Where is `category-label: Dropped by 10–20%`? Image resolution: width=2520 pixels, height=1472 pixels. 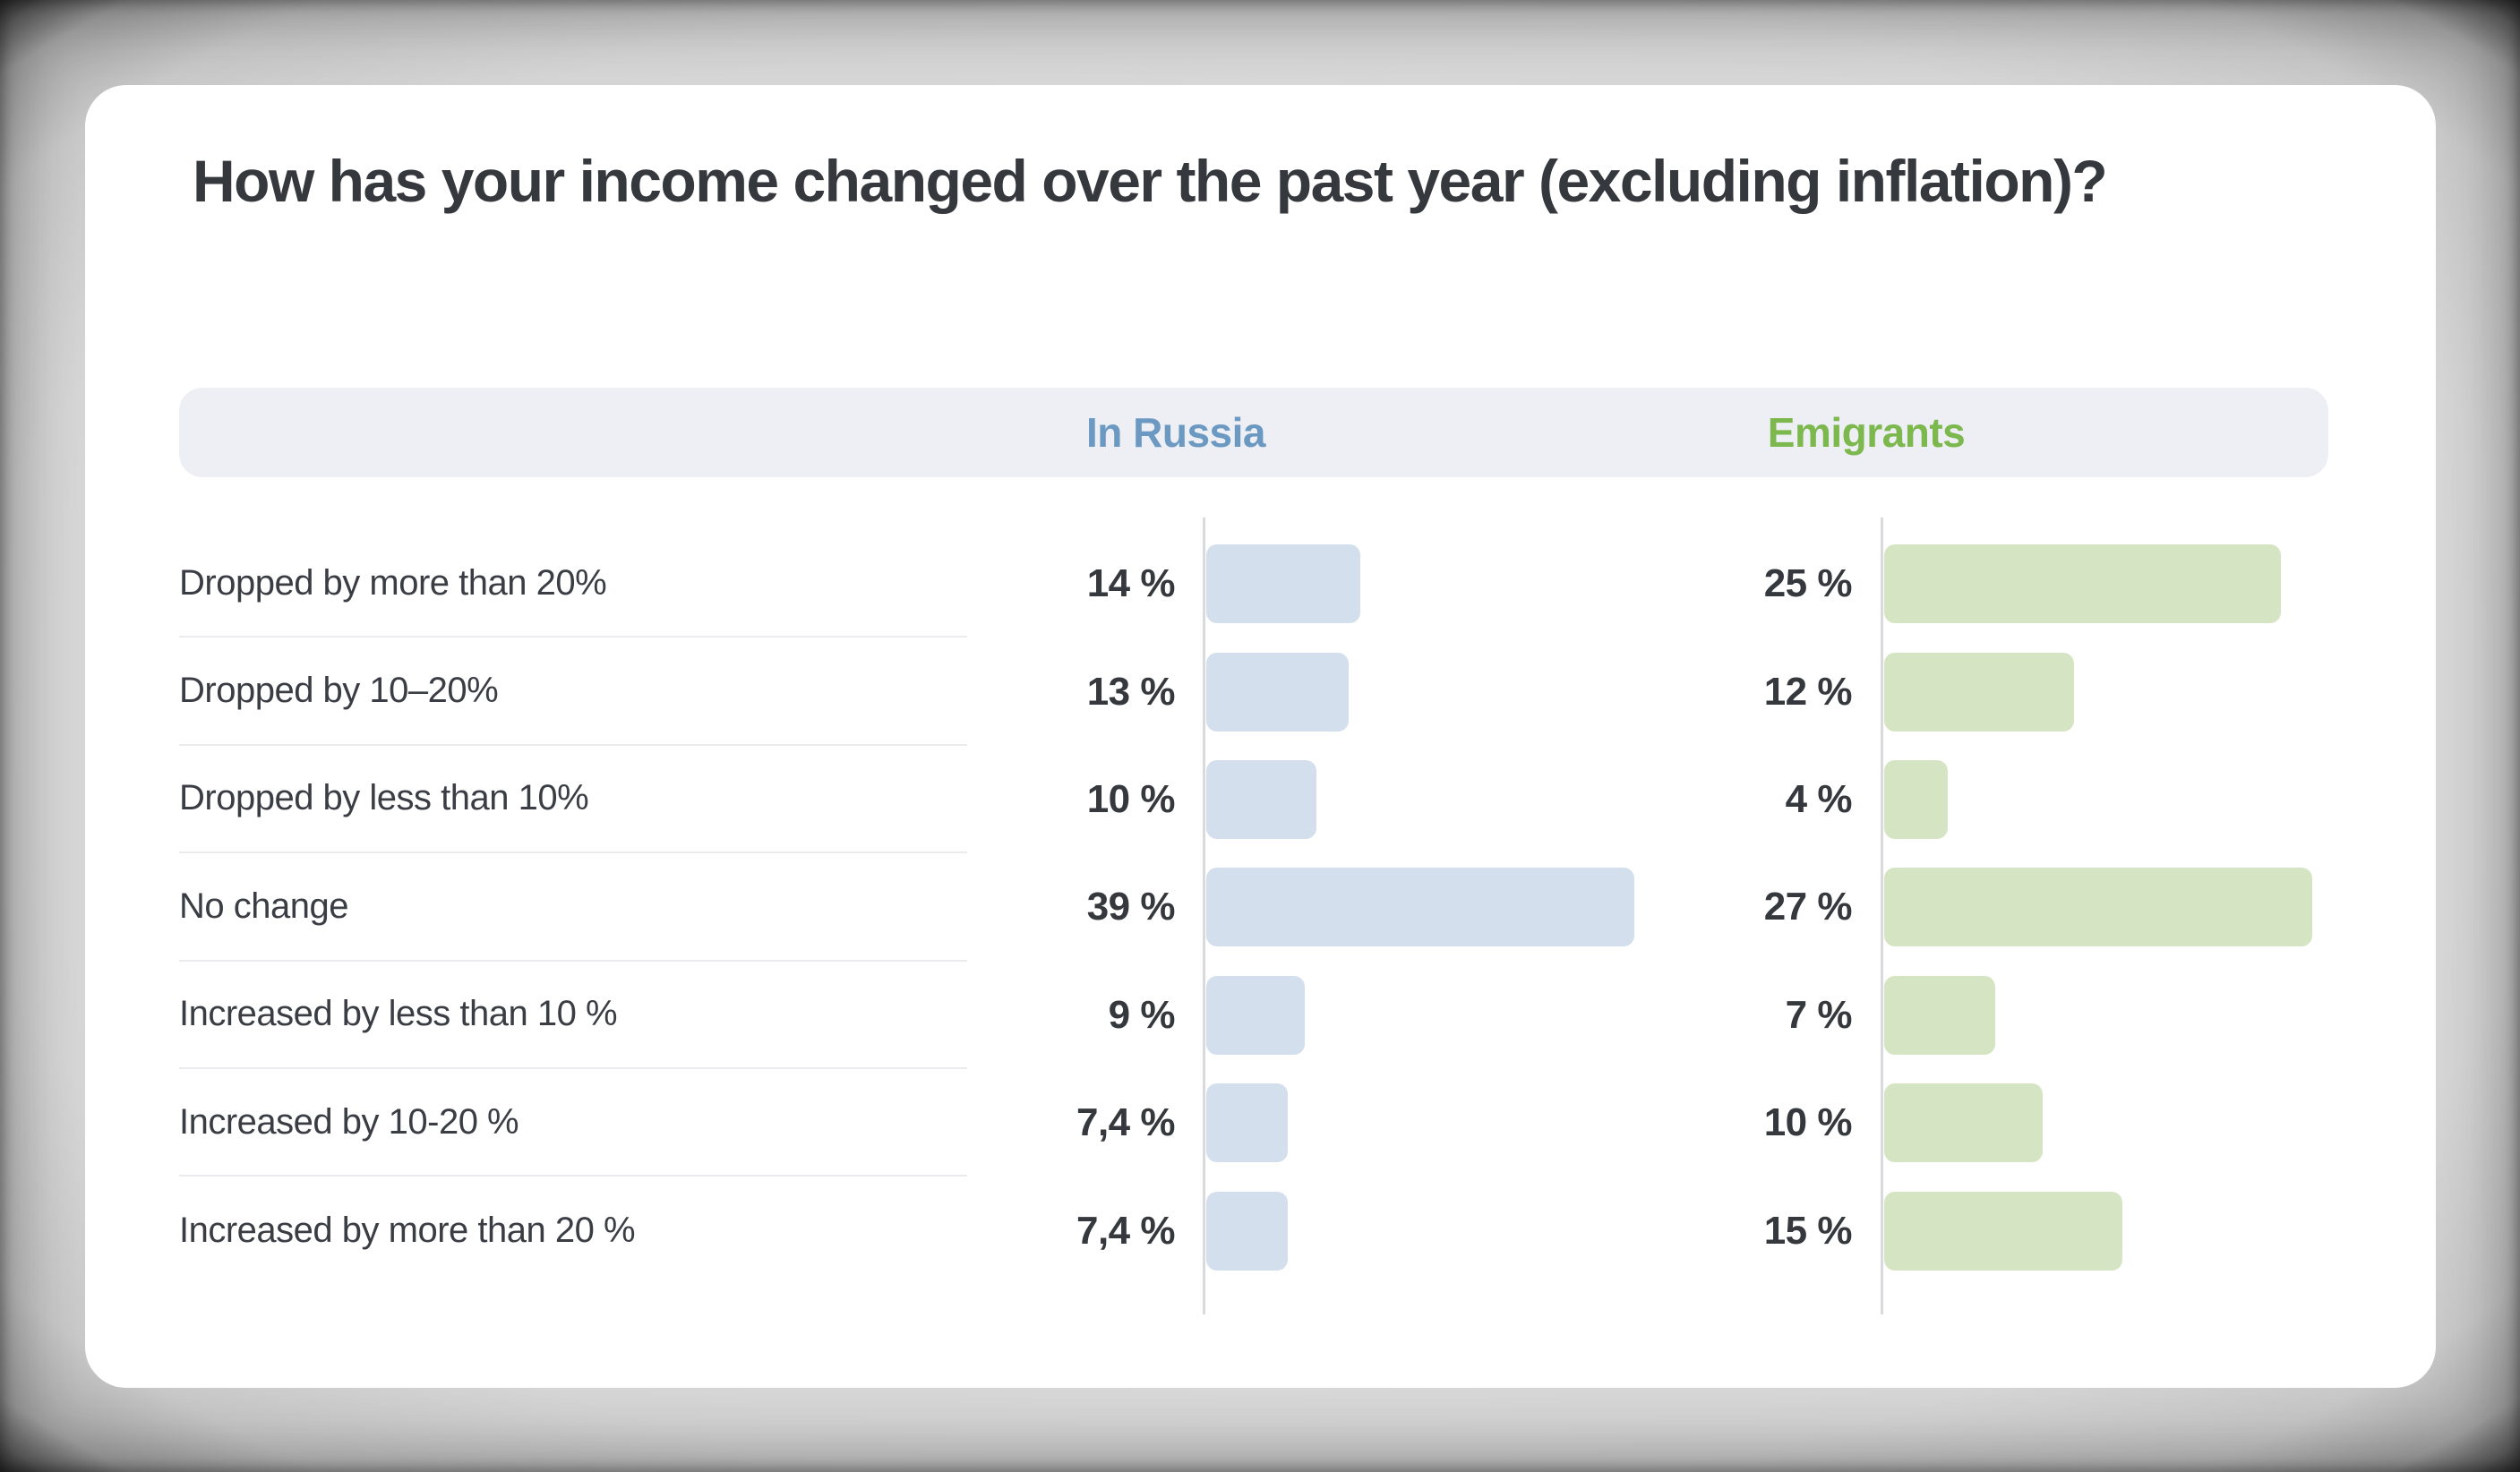
category-label: Dropped by 10–20% is located at coordinates (573, 692).